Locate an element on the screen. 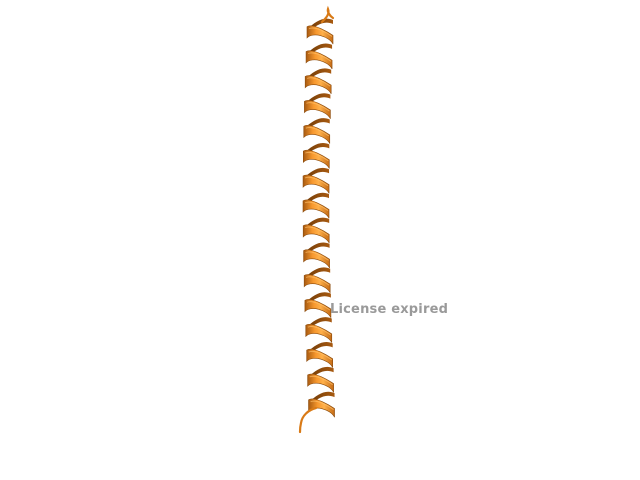 This screenshot has width=640, height=480. helix-top-terminus is located at coordinates (327, 14).